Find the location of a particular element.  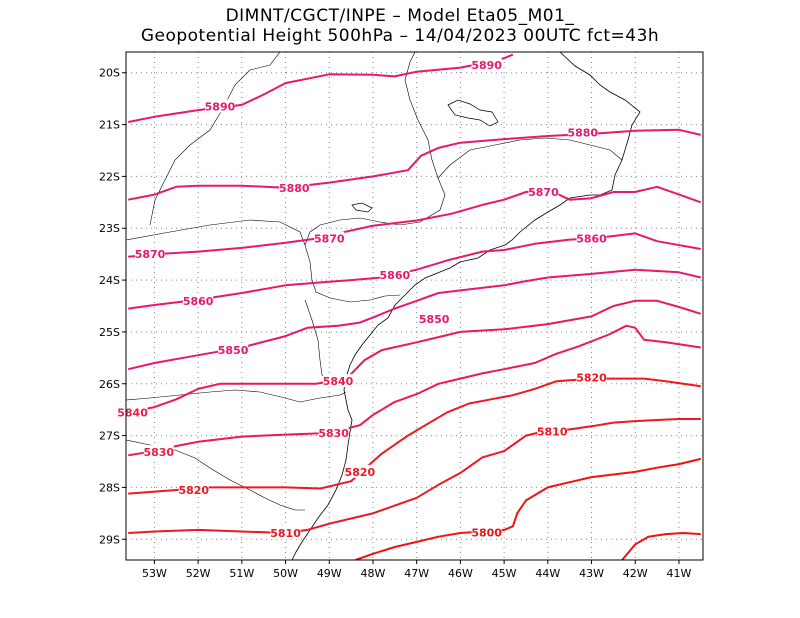

lat-tick-label: 28S is located at coordinates (109, 487).